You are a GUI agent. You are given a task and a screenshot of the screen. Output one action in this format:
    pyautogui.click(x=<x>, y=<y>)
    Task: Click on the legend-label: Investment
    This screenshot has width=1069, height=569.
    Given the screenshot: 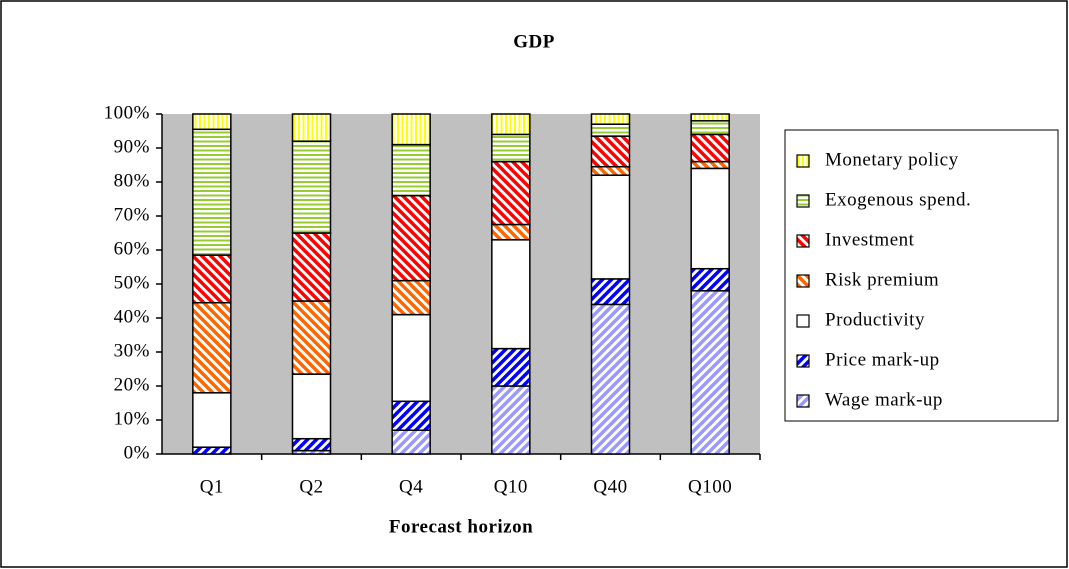 What is the action you would take?
    pyautogui.click(x=870, y=239)
    